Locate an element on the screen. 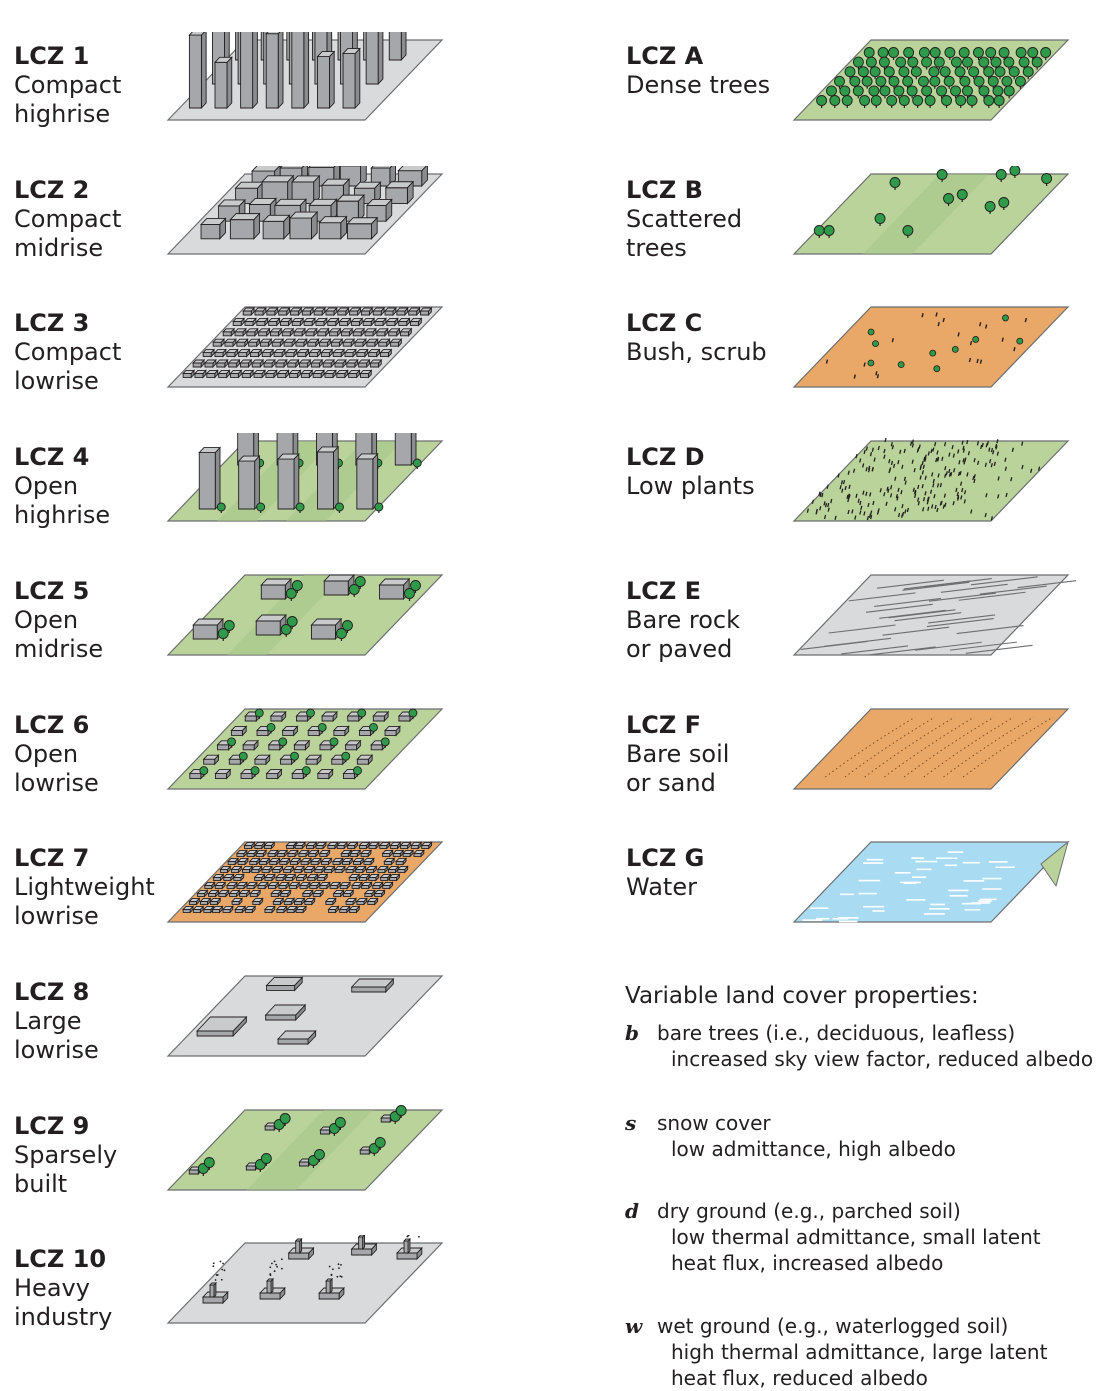 This screenshot has width=1096, height=1391. bare-soil-icon is located at coordinates (931, 748).